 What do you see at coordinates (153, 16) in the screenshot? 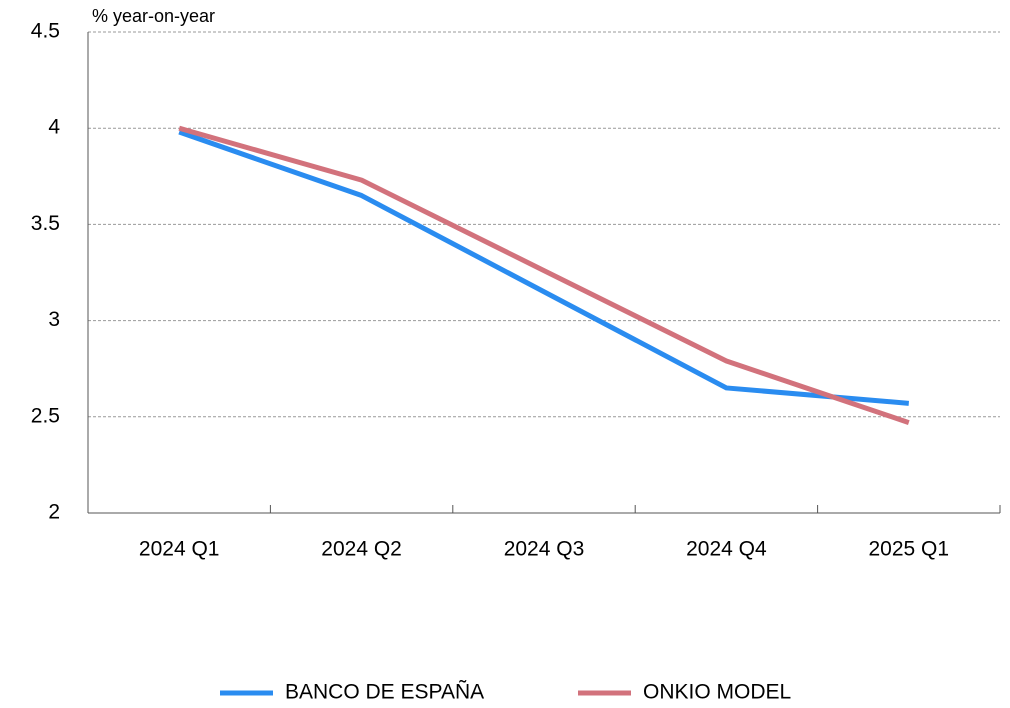
I see `y-axis-label: % year-on-year` at bounding box center [153, 16].